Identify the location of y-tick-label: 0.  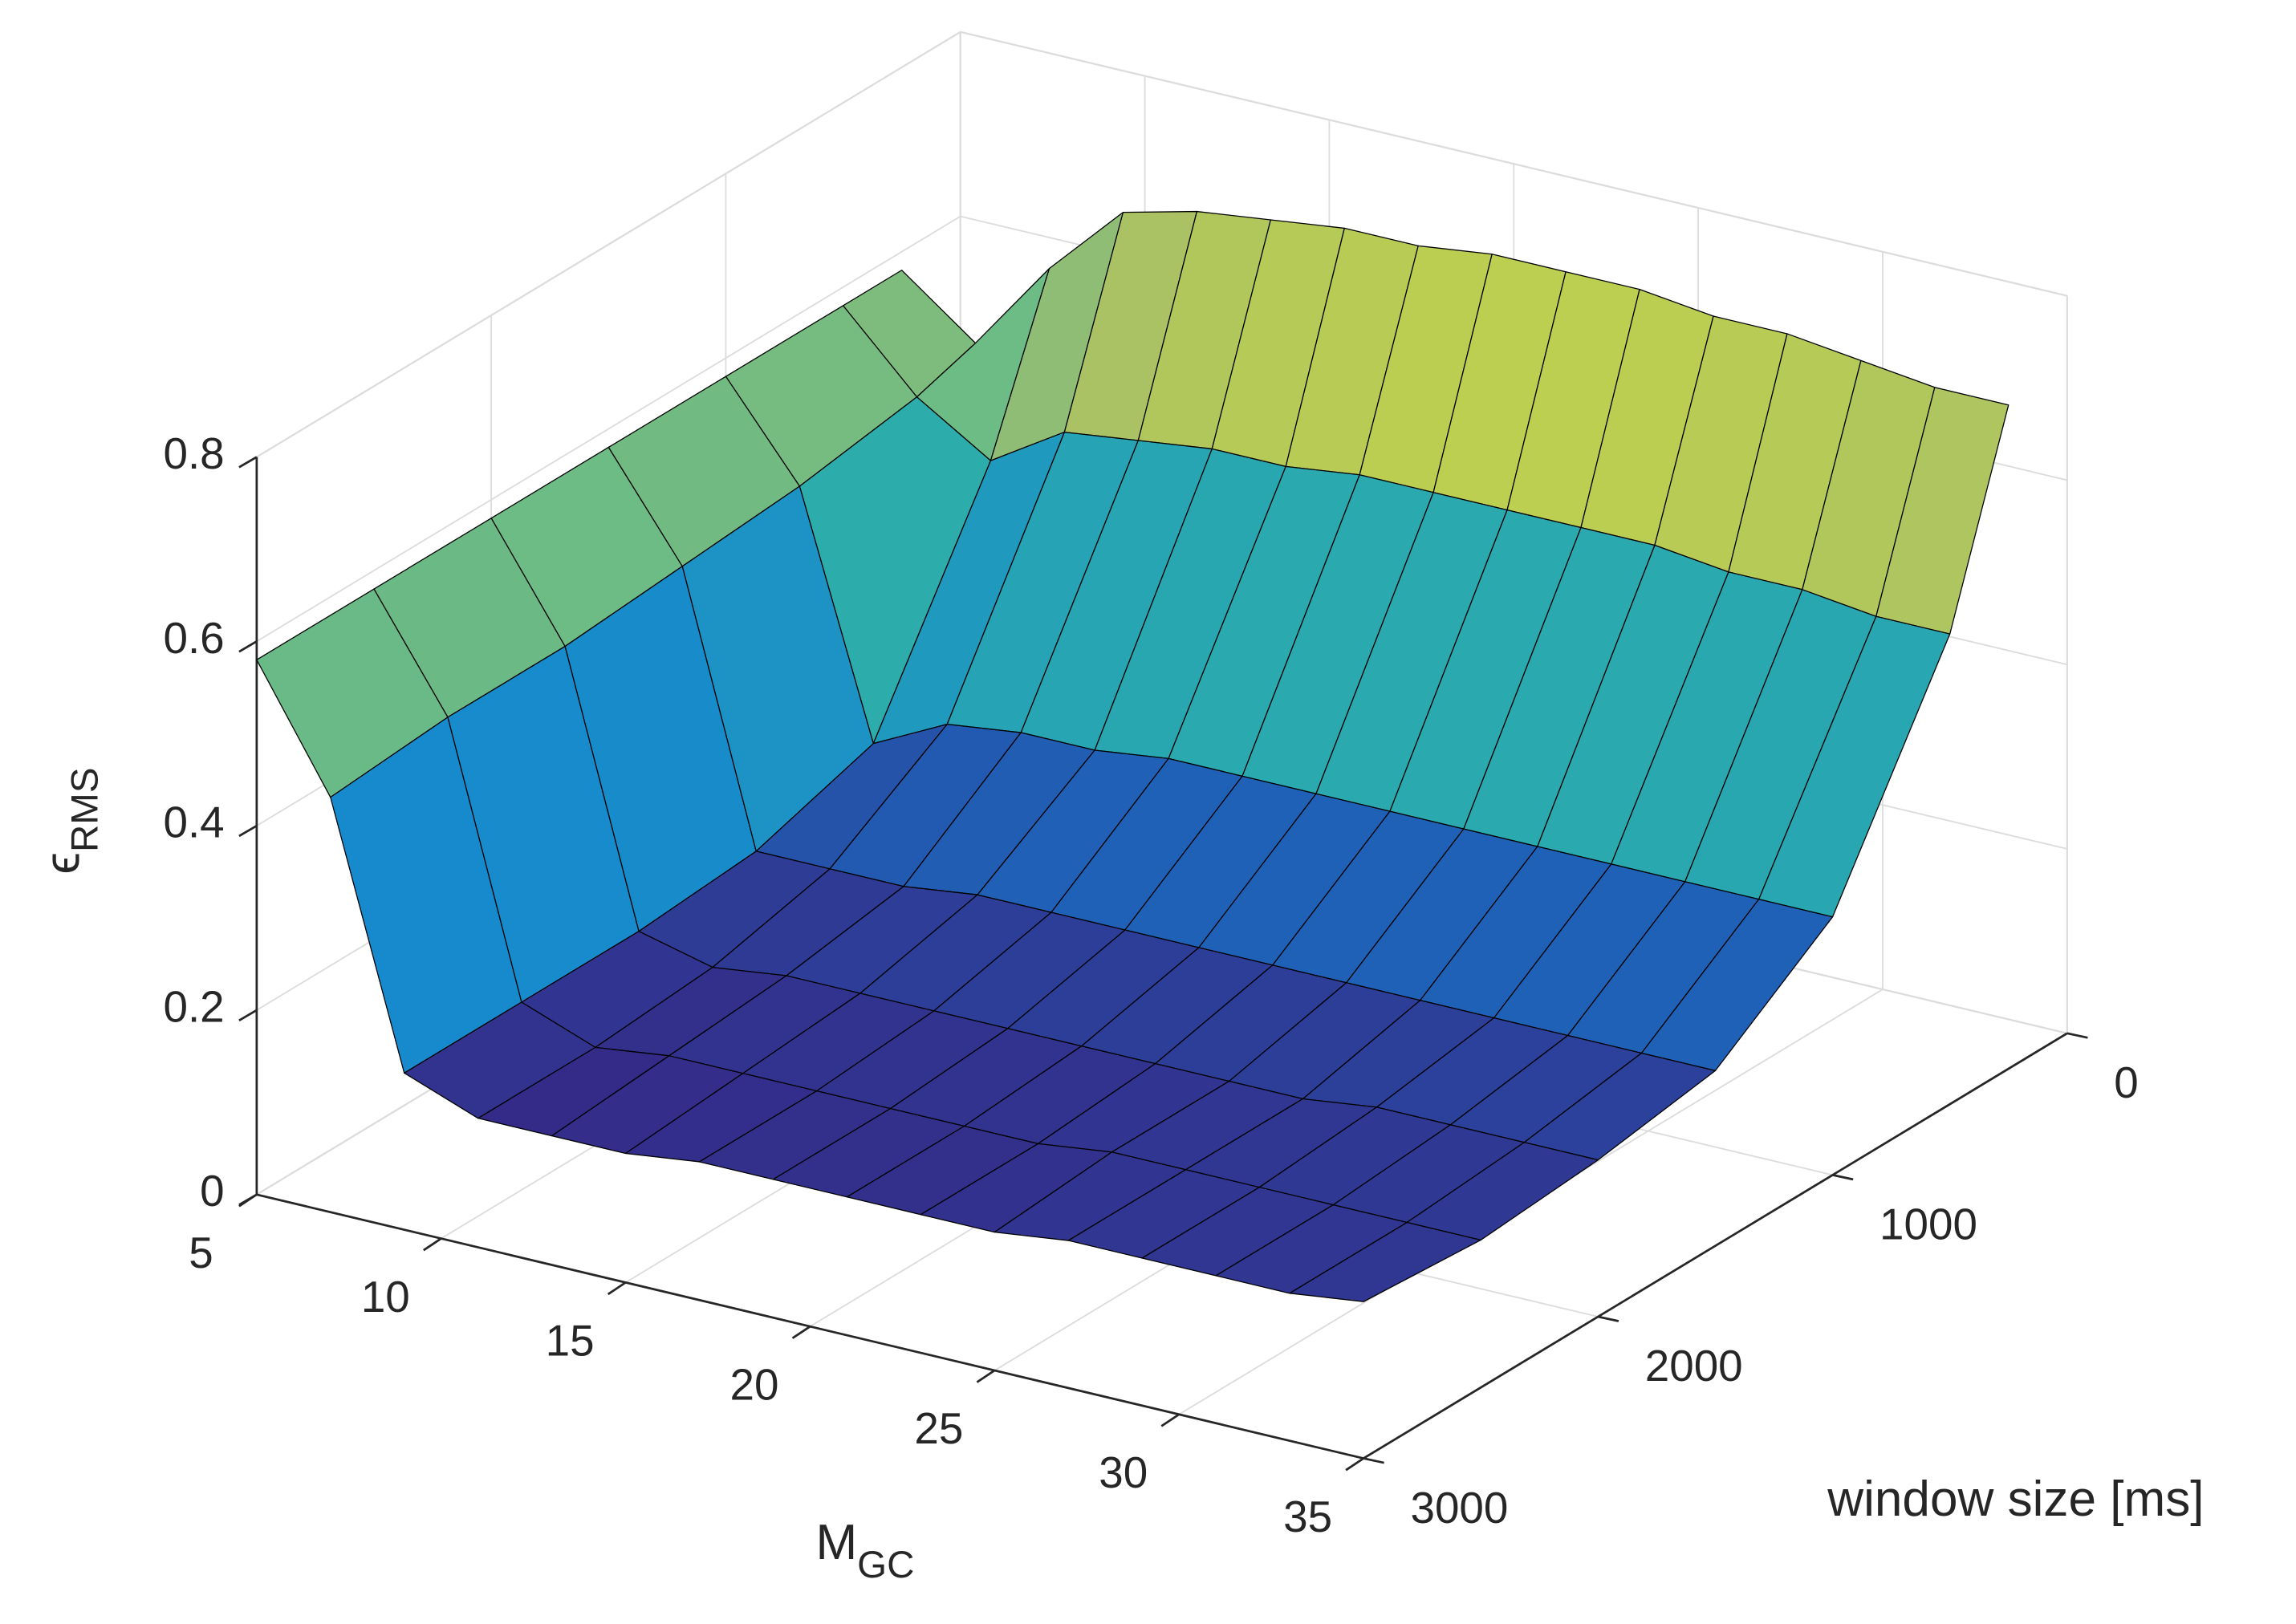
(2126, 1082).